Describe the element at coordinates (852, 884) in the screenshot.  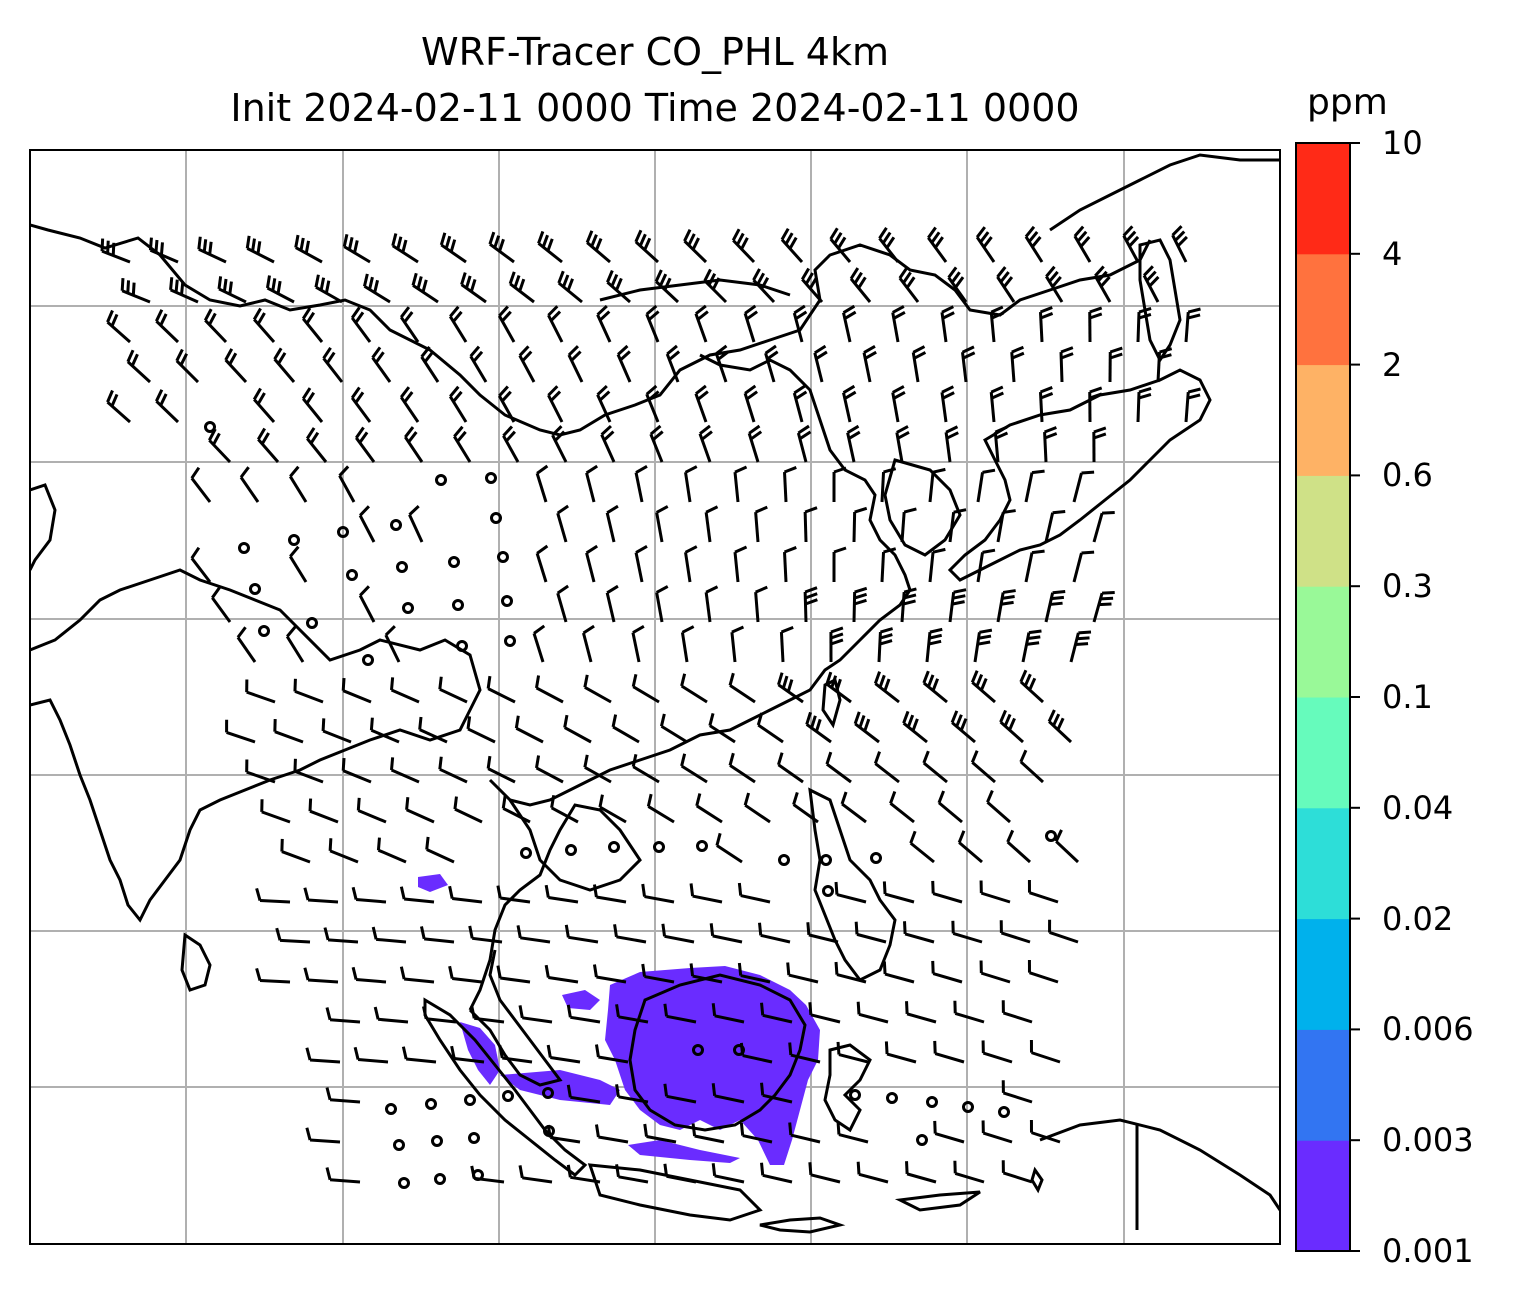
I see `coast-philippines` at that location.